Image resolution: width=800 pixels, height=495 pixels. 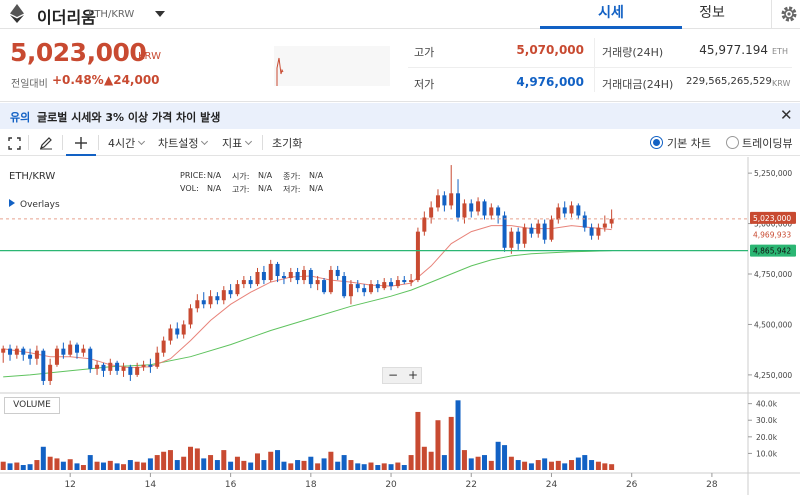 I want to click on x-tick-label: 28, so click(x=712, y=485).